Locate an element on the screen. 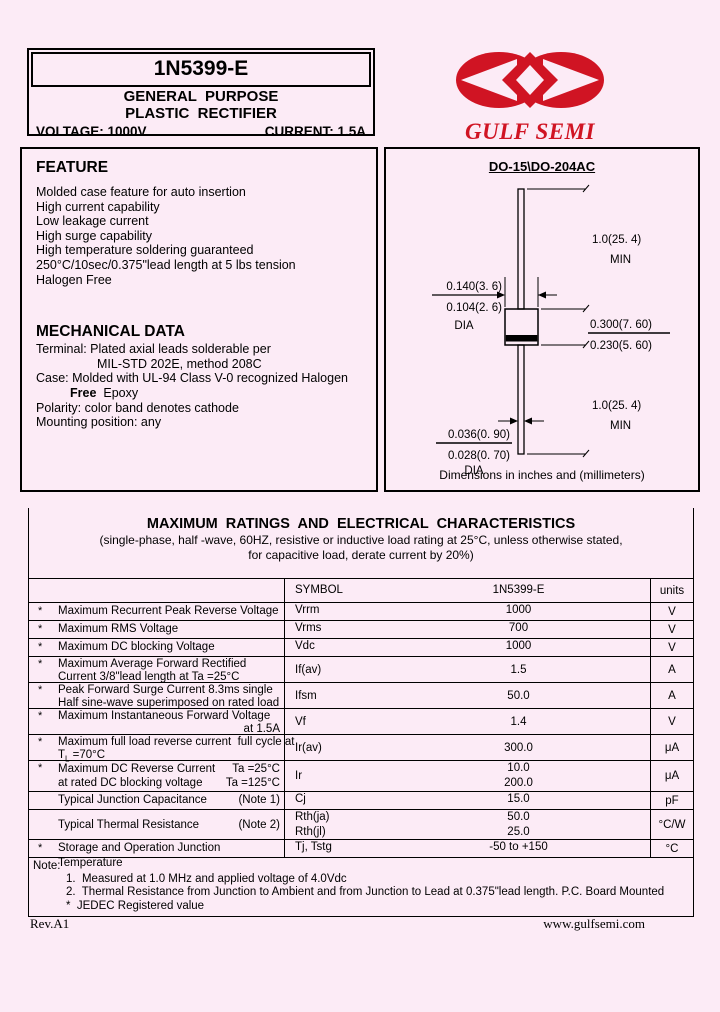  dim-body-dia-min: 0.104(2. 6) is located at coordinates (474, 308).